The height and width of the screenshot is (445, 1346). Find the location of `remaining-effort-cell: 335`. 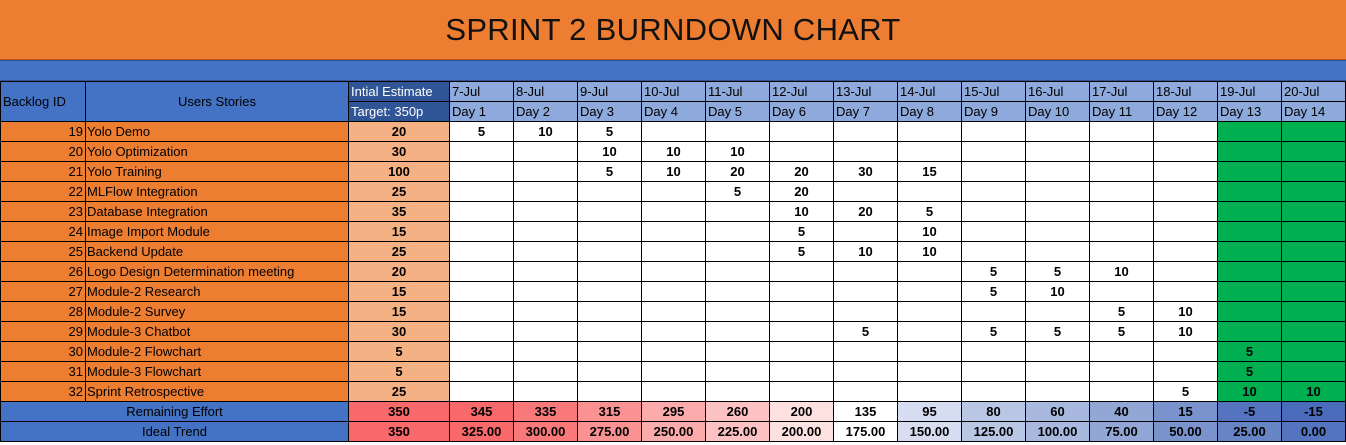

remaining-effort-cell: 335 is located at coordinates (545, 411).